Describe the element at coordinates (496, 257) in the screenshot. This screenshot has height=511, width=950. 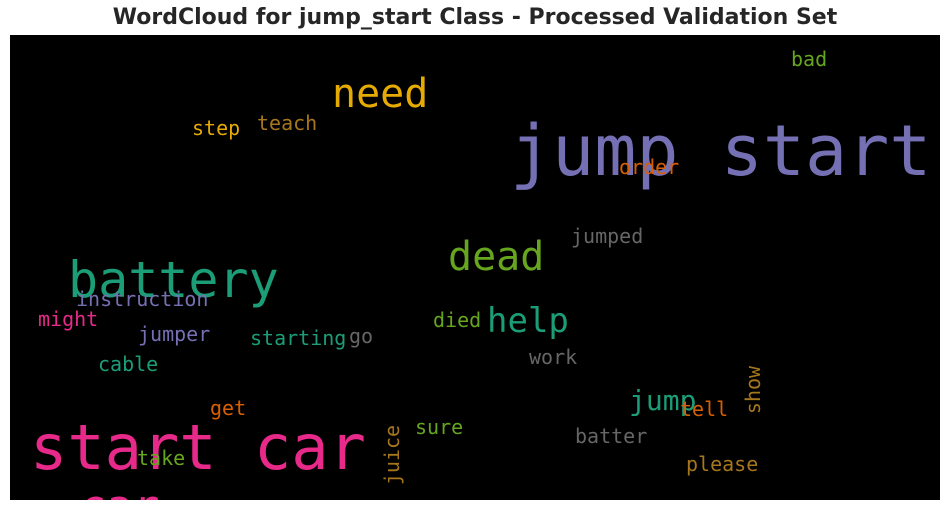
I see `word-dead: dead` at that location.